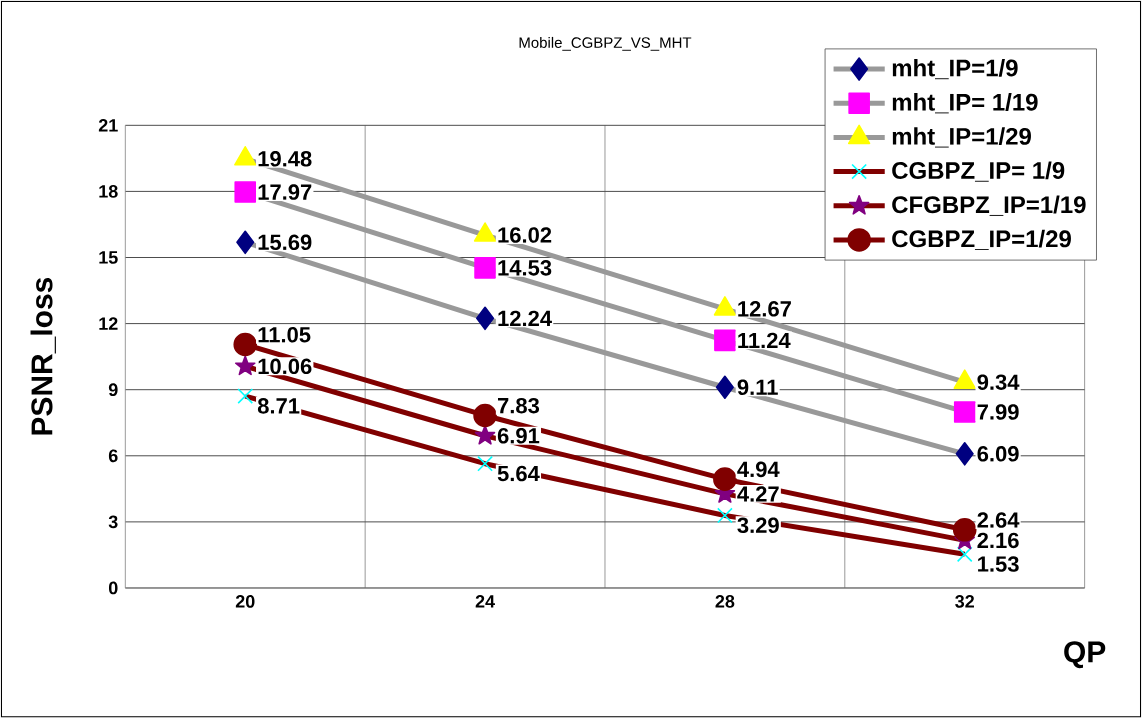  Describe the element at coordinates (43, 356) in the screenshot. I see `y-axis-title: PSNR_loss` at that location.